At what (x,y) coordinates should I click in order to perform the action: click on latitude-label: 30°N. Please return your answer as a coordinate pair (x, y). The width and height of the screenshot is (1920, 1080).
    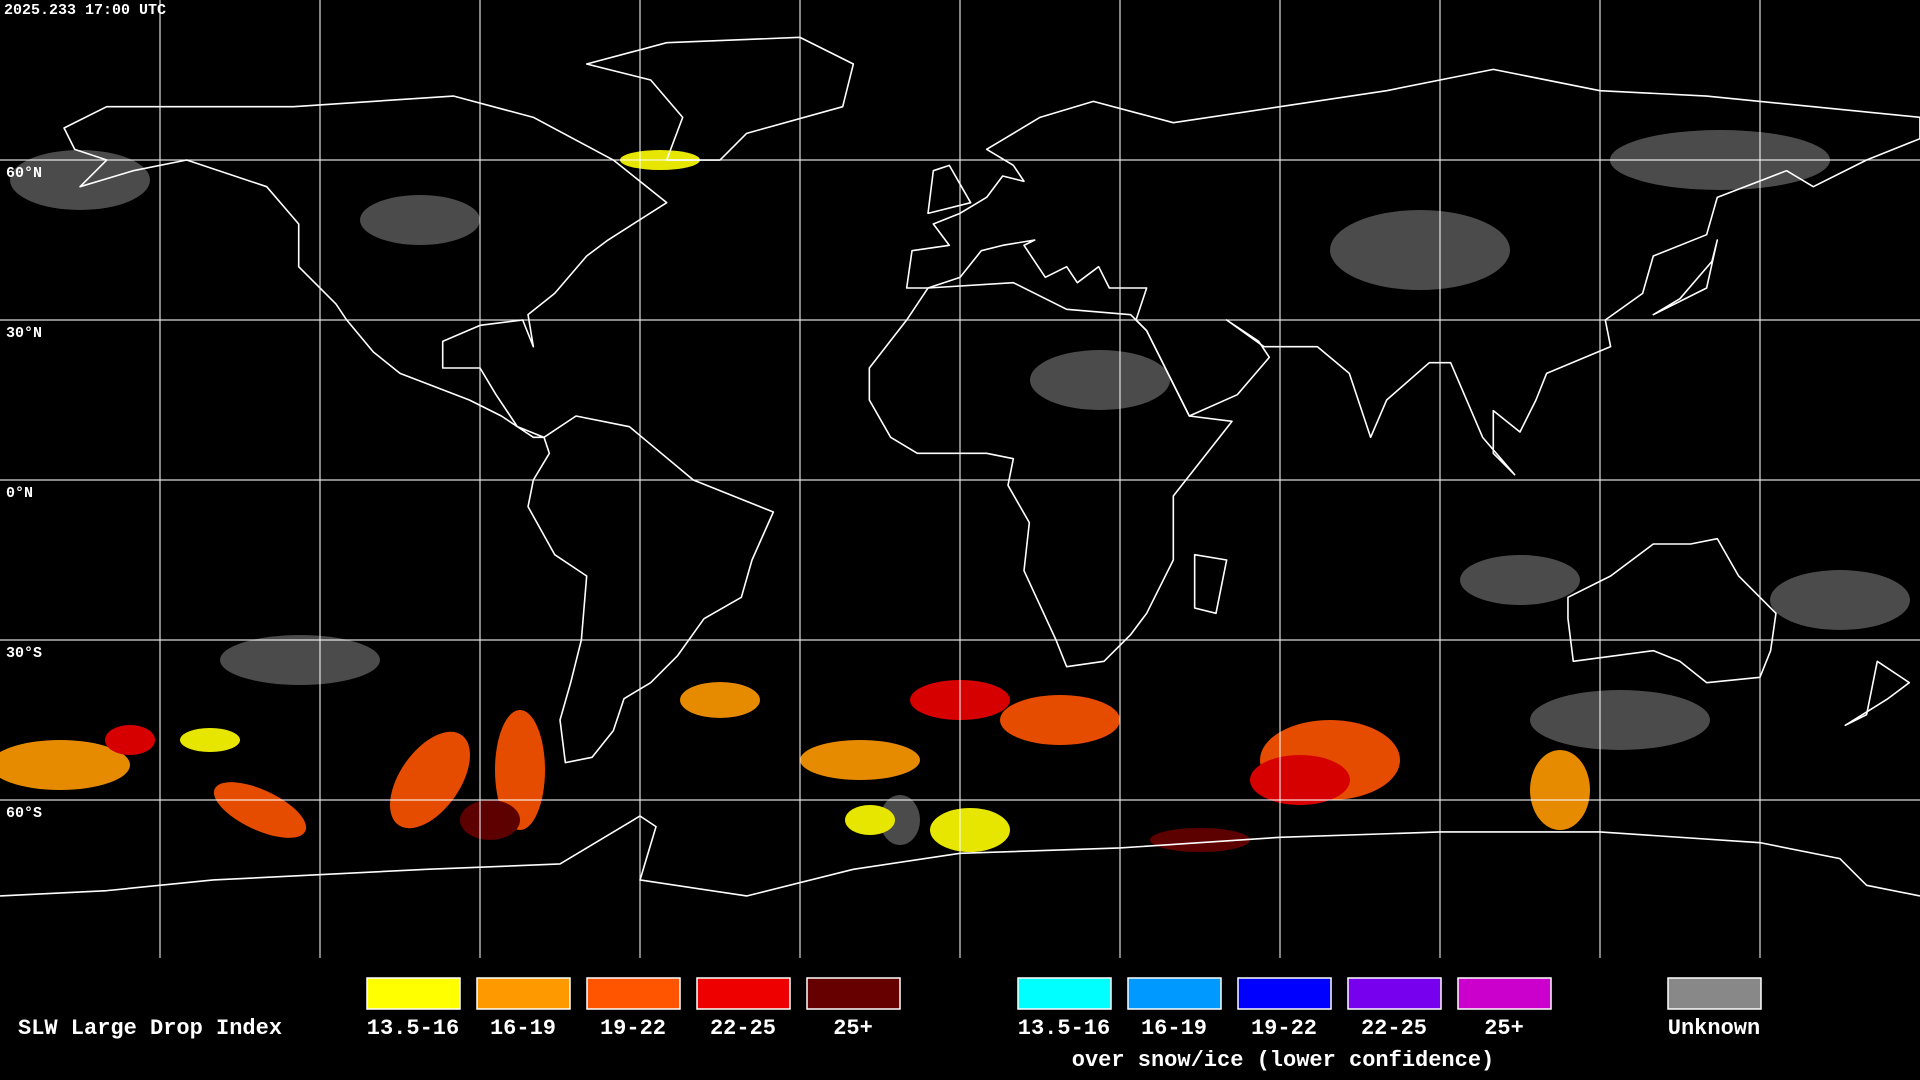
    Looking at the image, I should click on (24, 333).